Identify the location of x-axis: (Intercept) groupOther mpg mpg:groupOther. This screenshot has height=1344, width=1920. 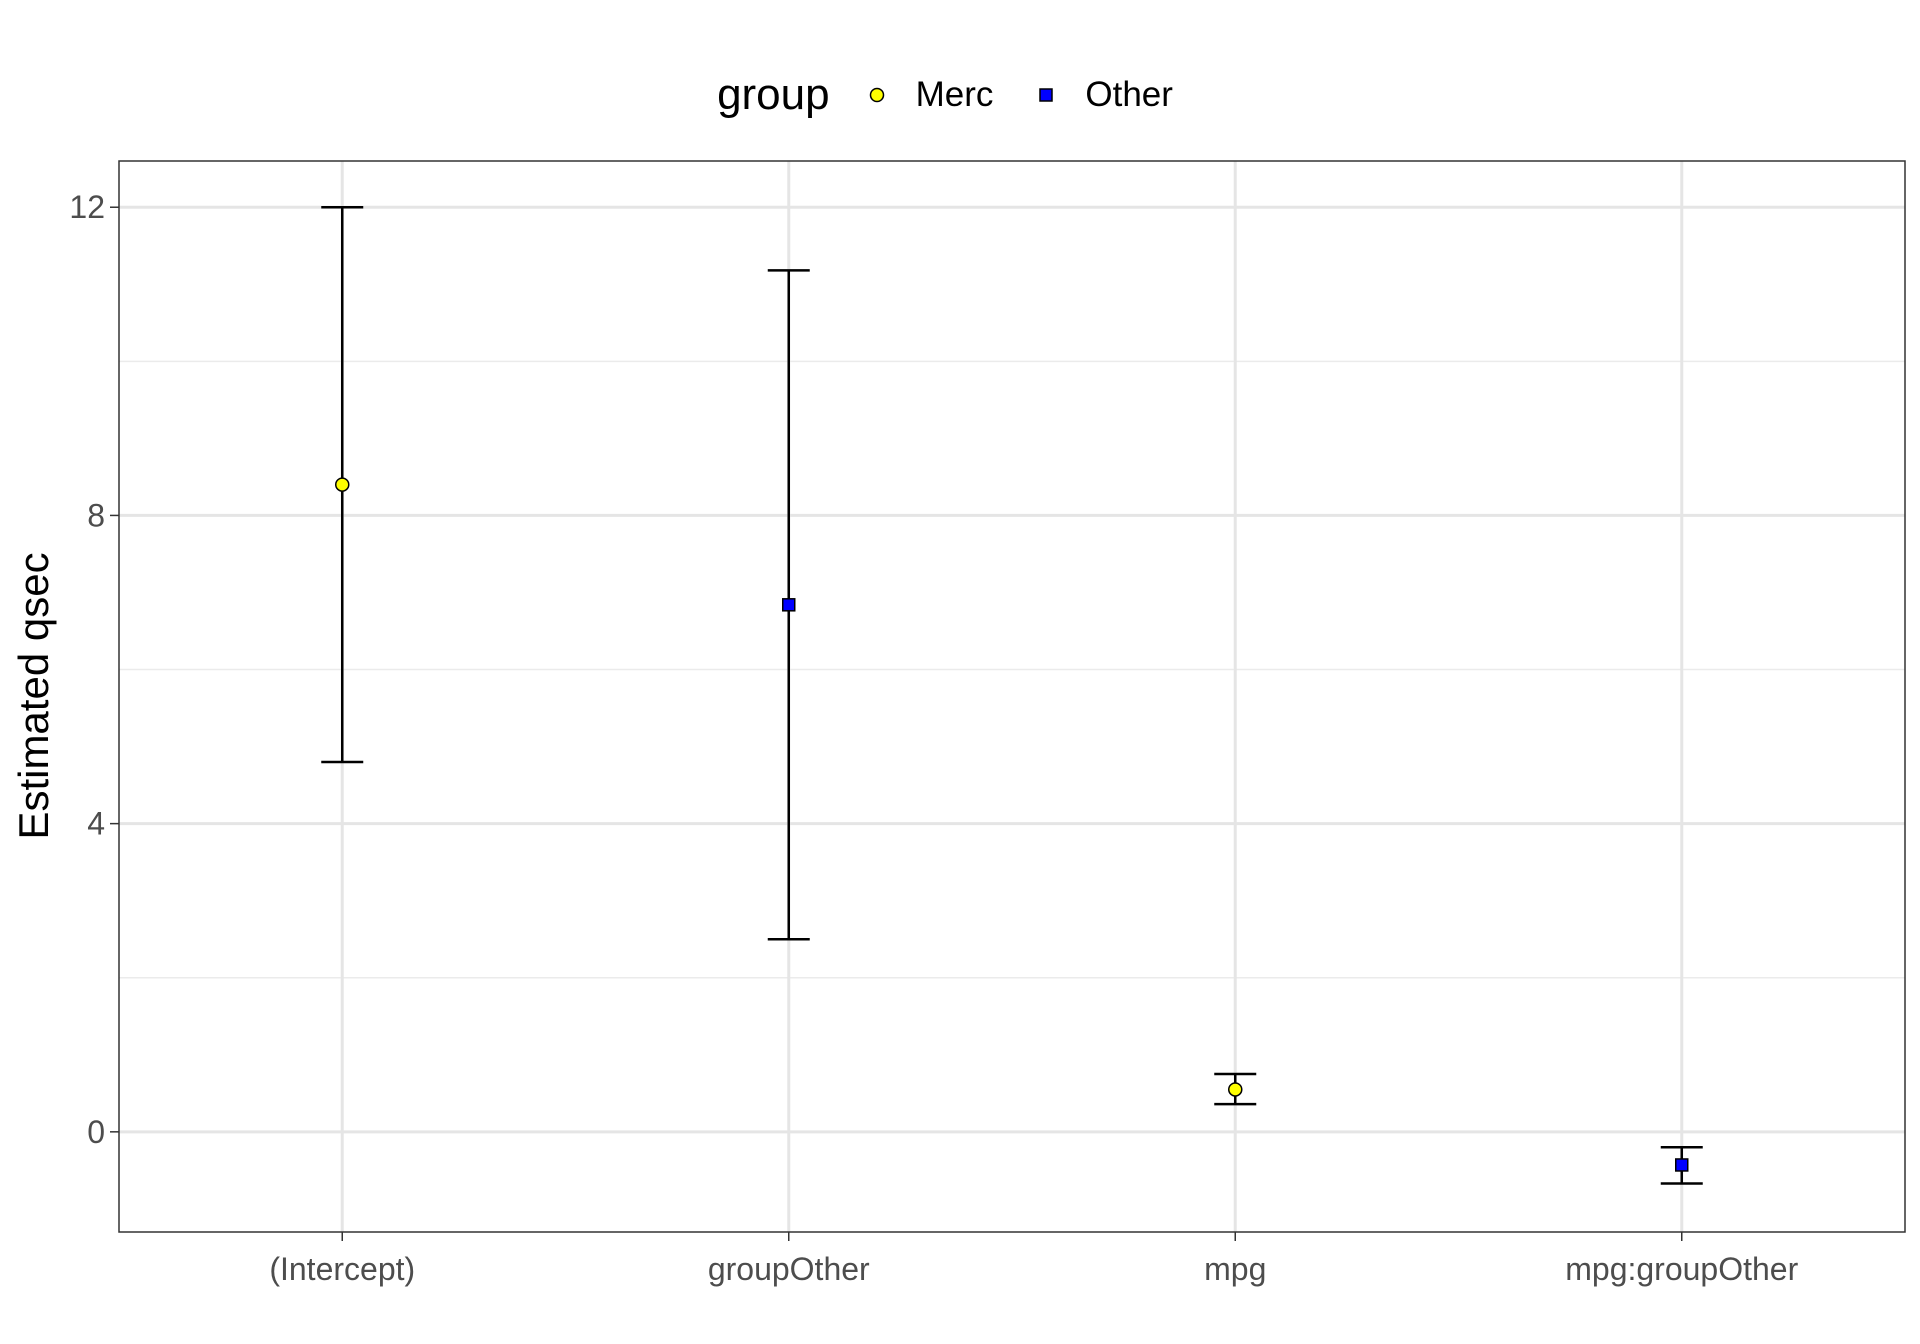
(1034, 1259).